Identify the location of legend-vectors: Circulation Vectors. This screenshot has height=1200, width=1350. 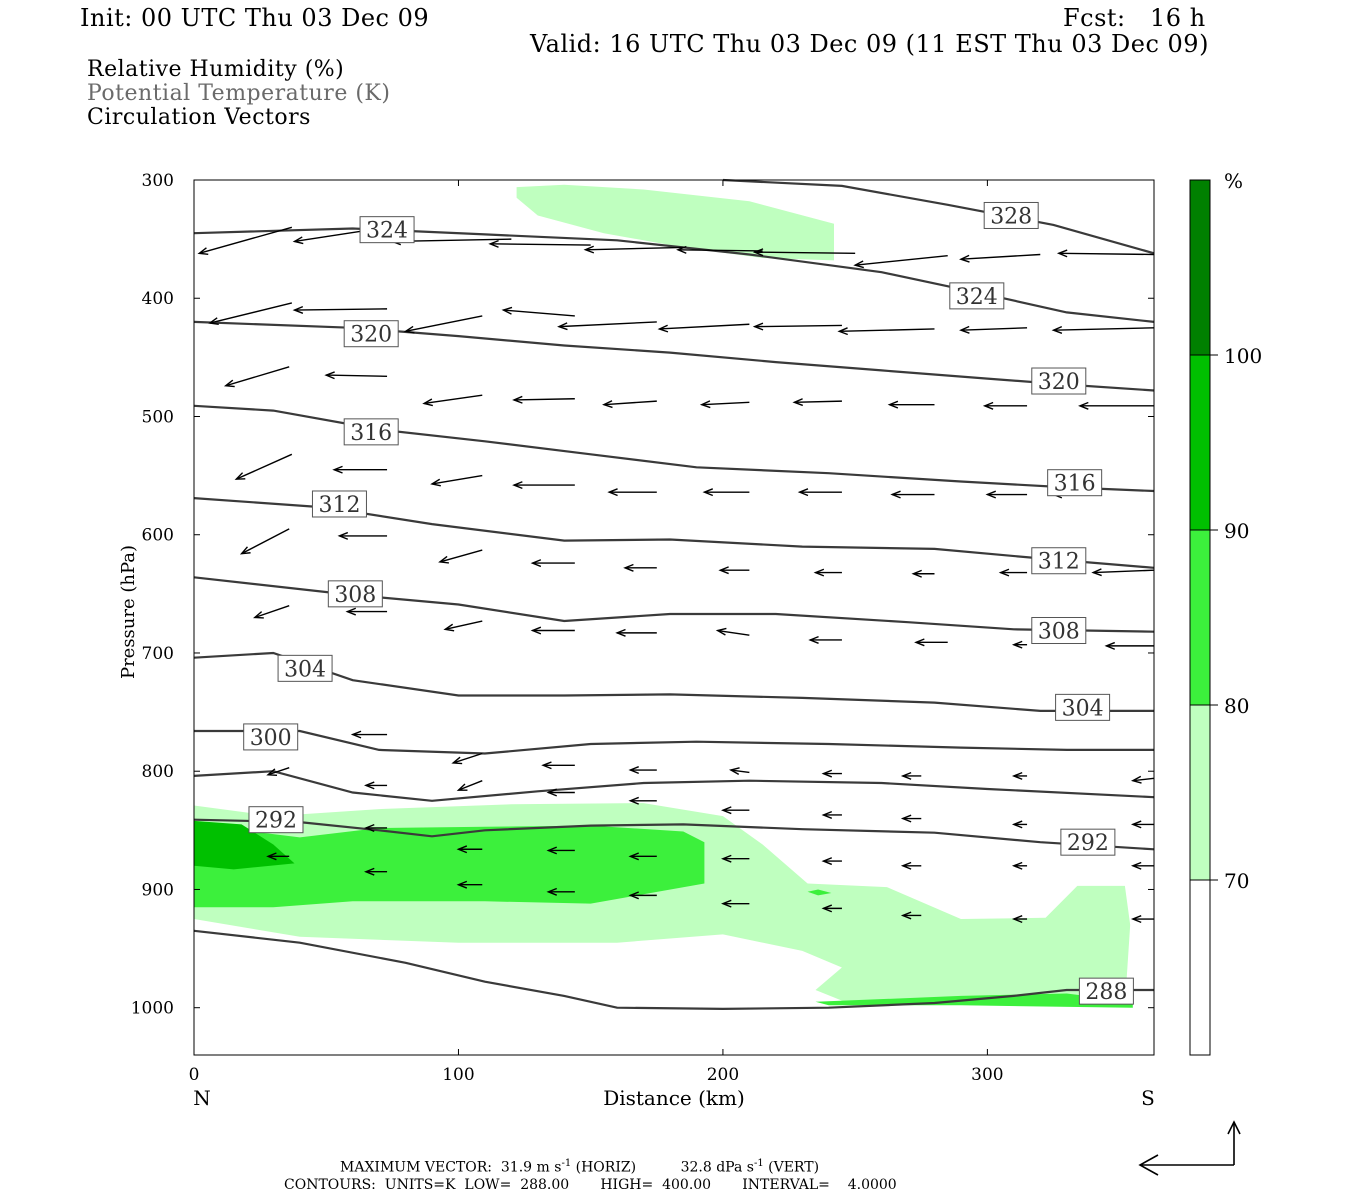
(199, 117).